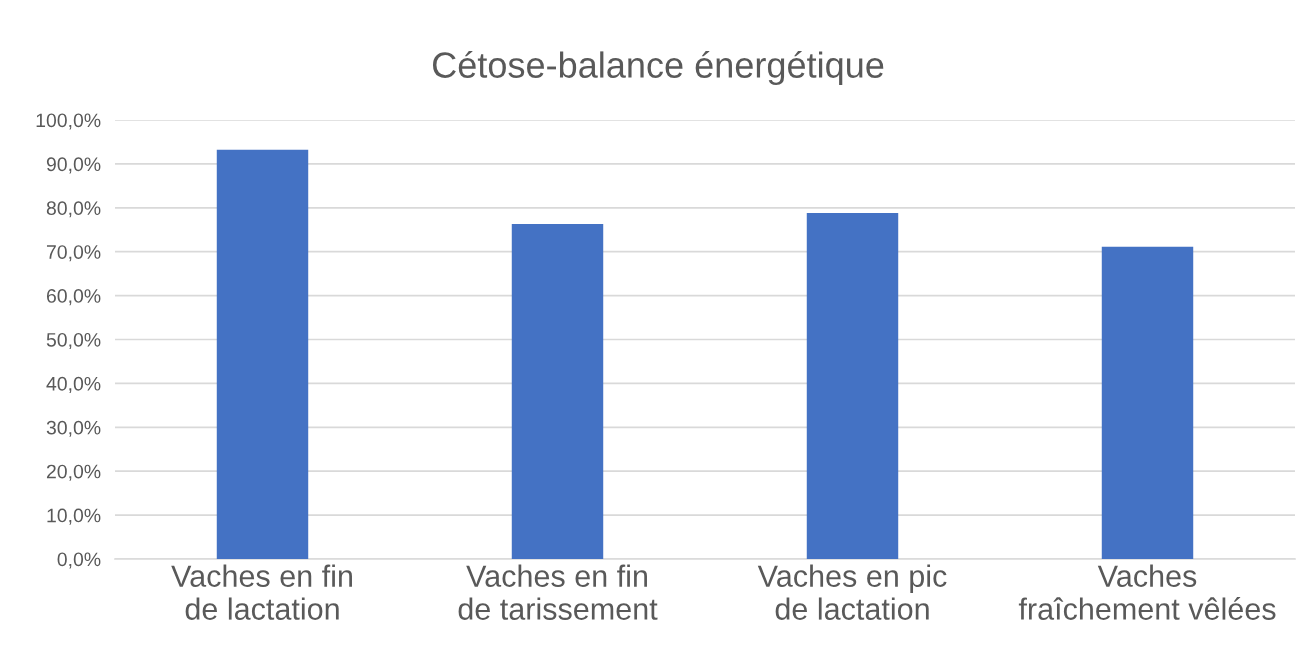 The height and width of the screenshot is (669, 1316). What do you see at coordinates (73, 384) in the screenshot?
I see `y-tick-label: 40,0%` at bounding box center [73, 384].